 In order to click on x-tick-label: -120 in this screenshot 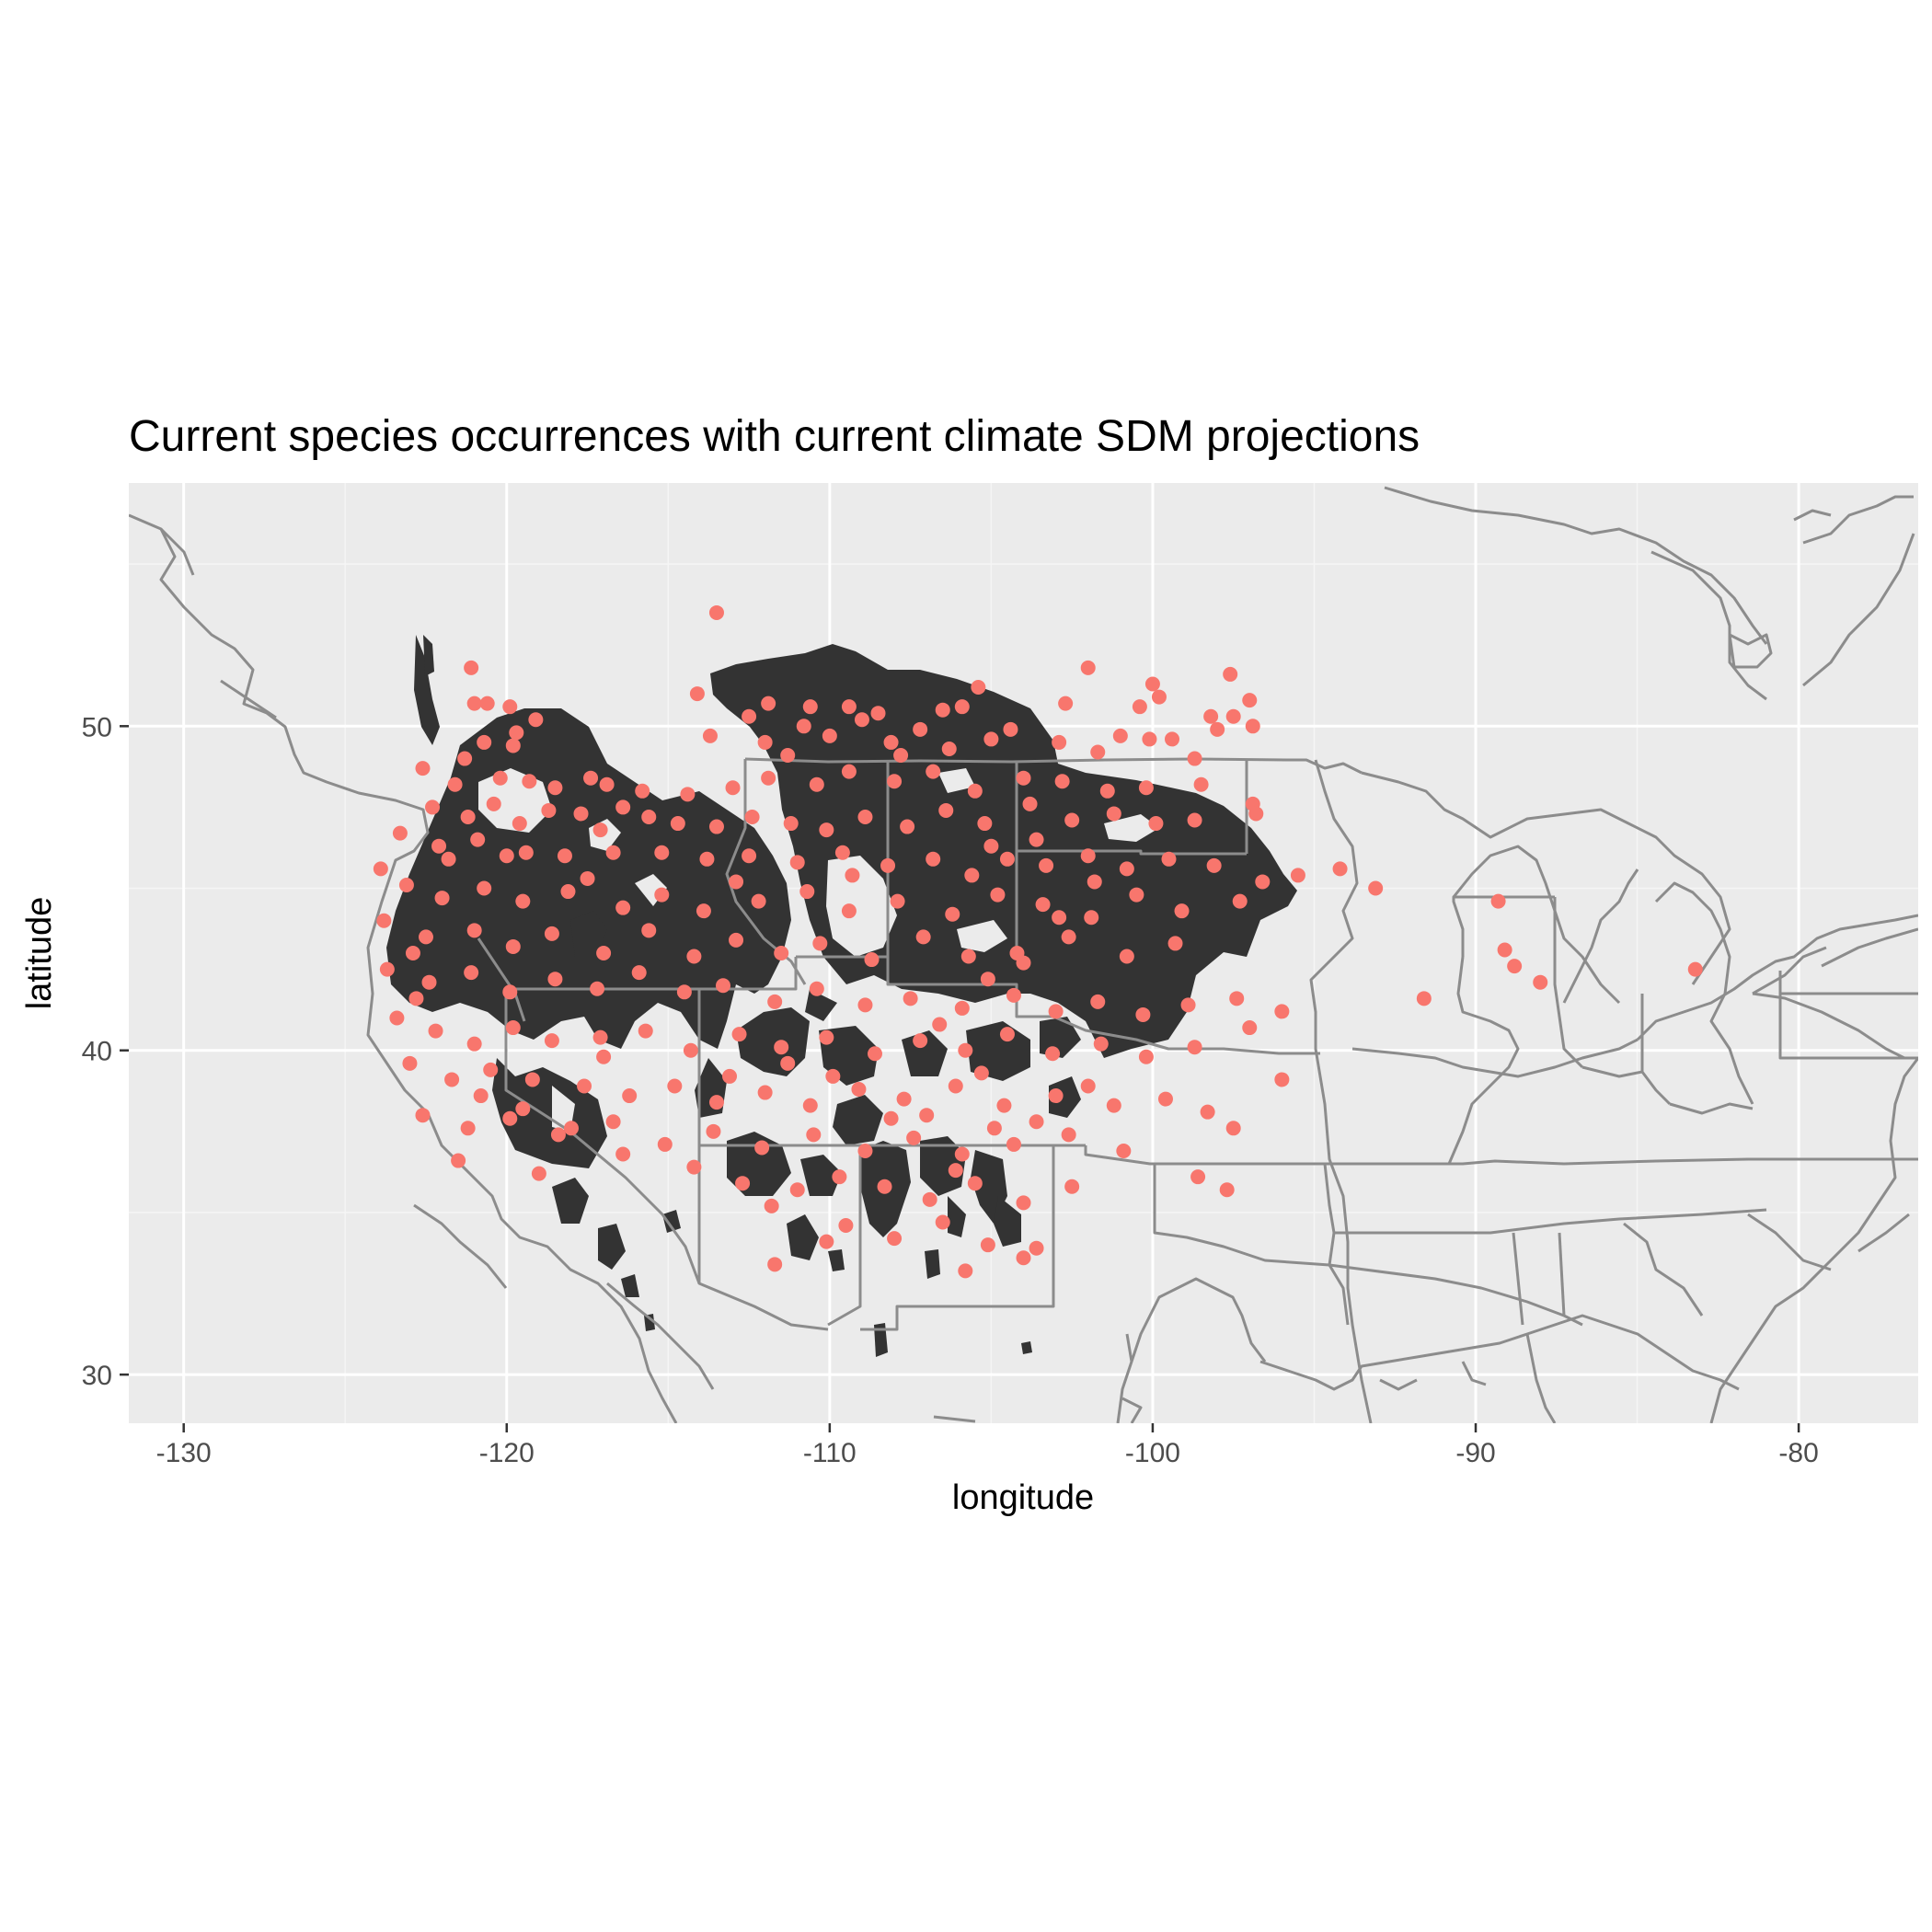, I will do `click(507, 1453)`.